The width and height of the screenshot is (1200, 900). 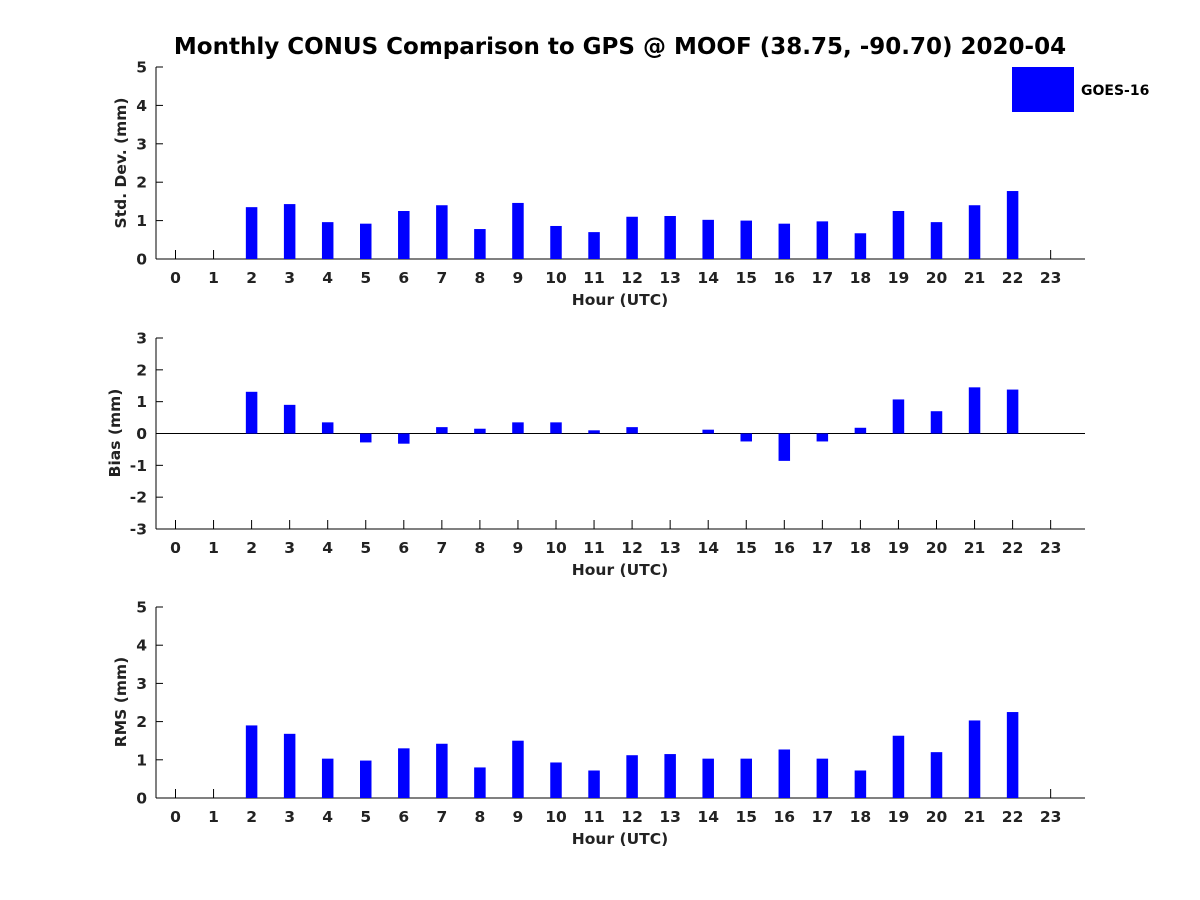 I want to click on std-dev-x-tick-label: 9, so click(x=518, y=278).